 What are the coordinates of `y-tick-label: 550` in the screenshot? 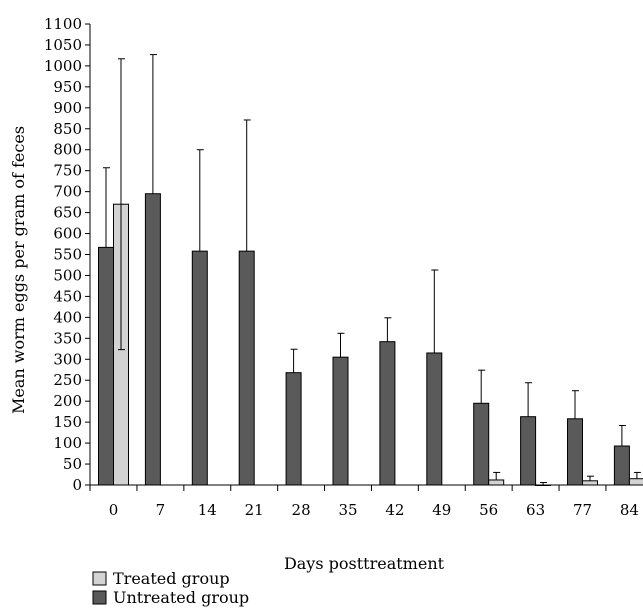 It's located at (67, 255).